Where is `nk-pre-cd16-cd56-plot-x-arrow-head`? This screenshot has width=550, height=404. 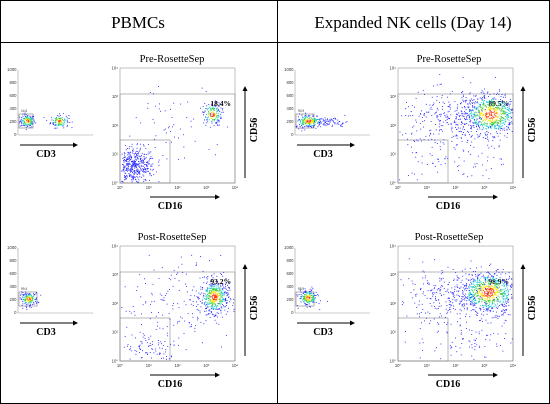 nk-pre-cd16-cd56-plot-x-arrow-head is located at coordinates (495, 197).